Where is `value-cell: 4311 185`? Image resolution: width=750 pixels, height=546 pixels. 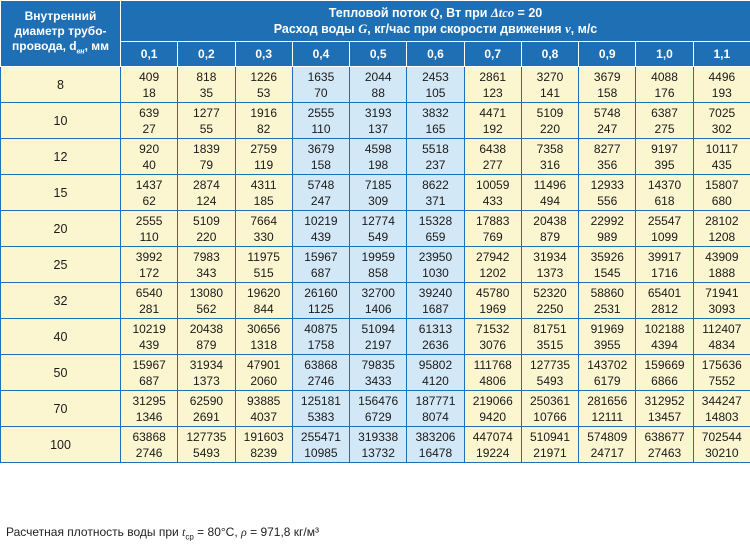 value-cell: 4311 185 is located at coordinates (263, 192).